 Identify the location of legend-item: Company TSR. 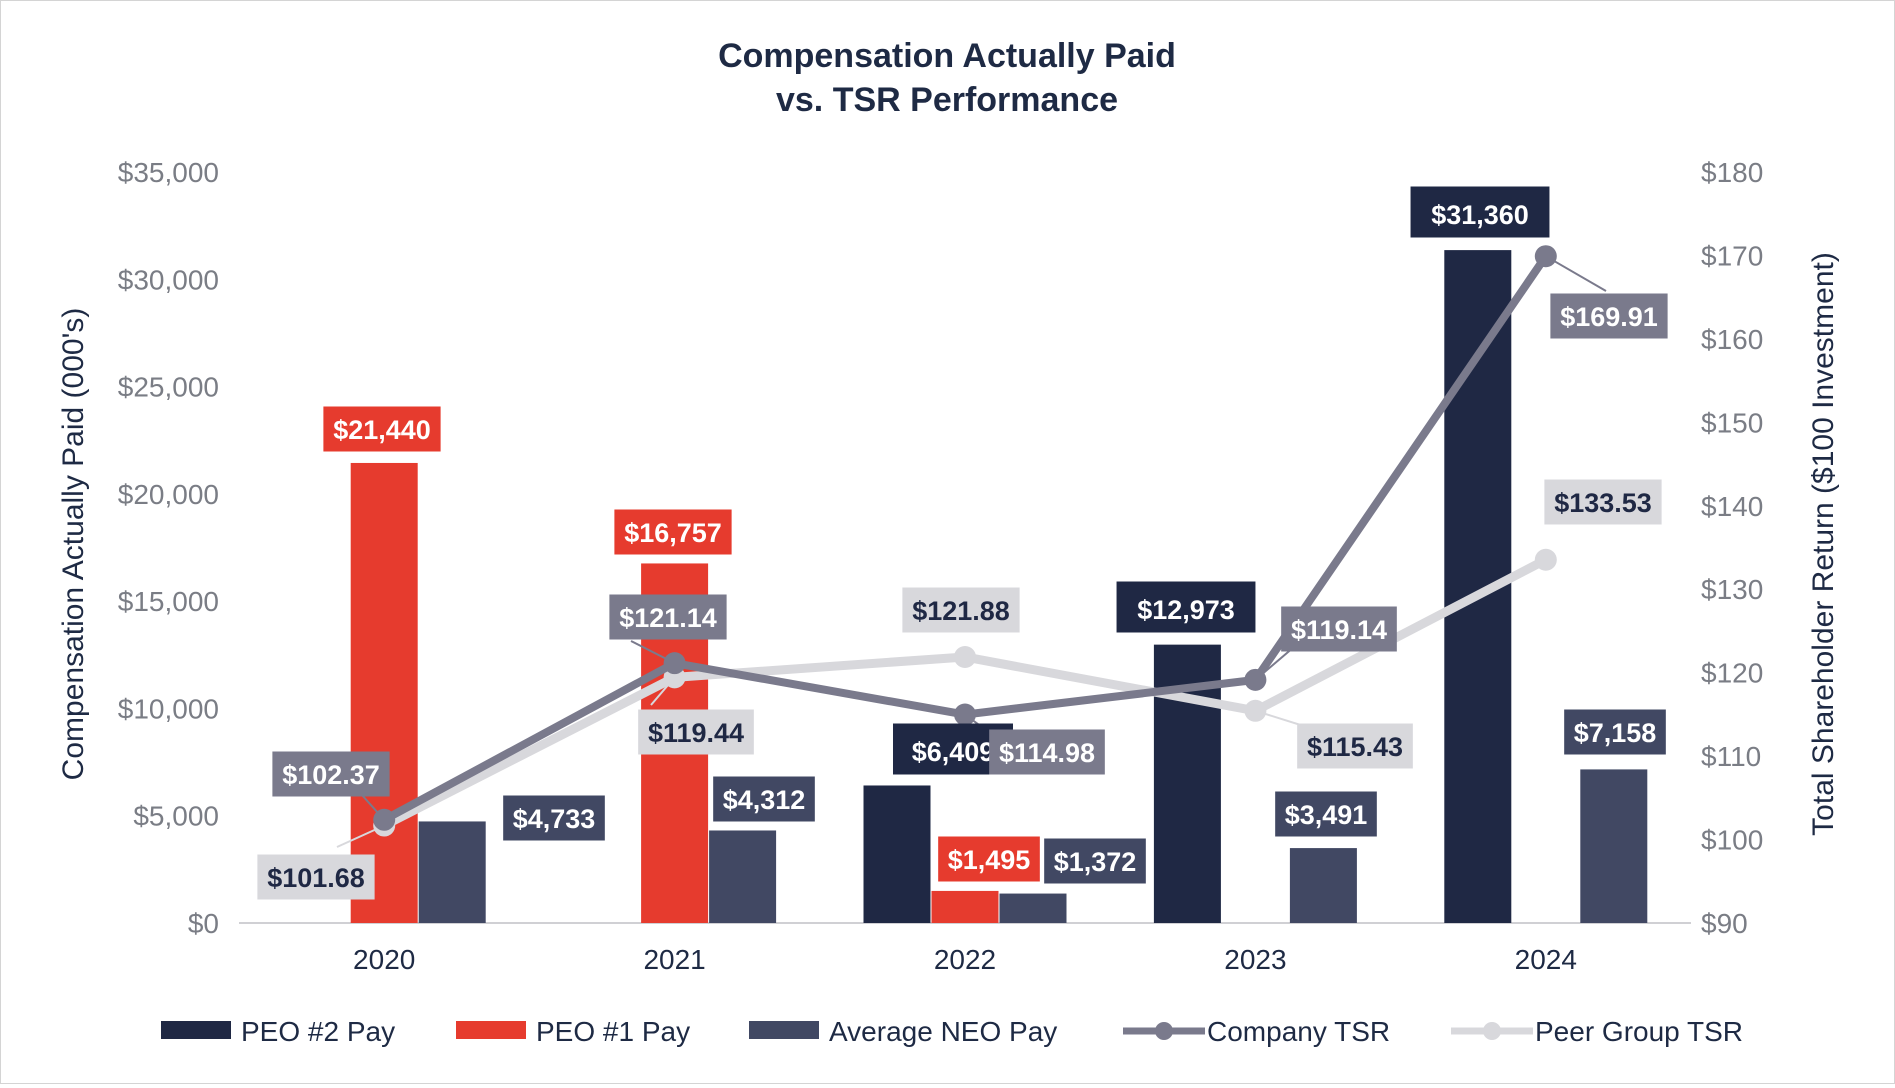
(1256, 1031).